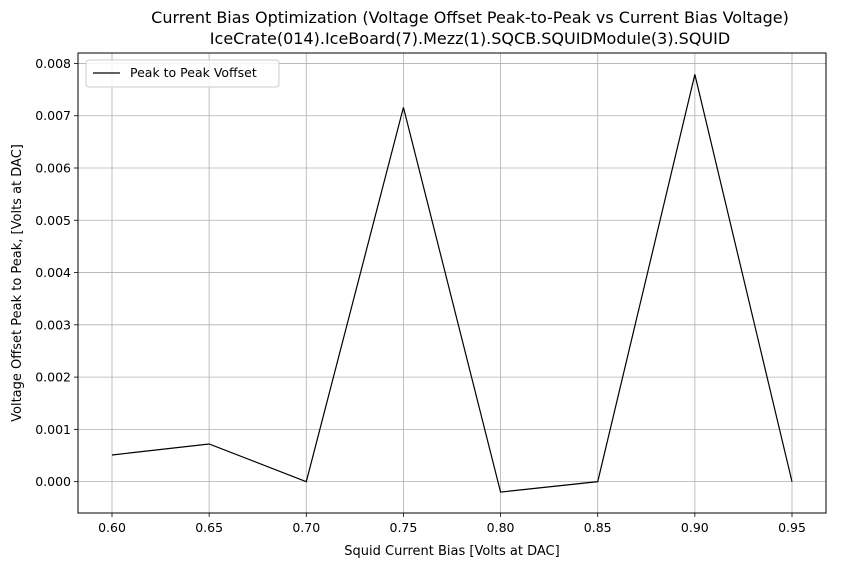  I want to click on y-tick-label: 0.001, so click(53, 429).